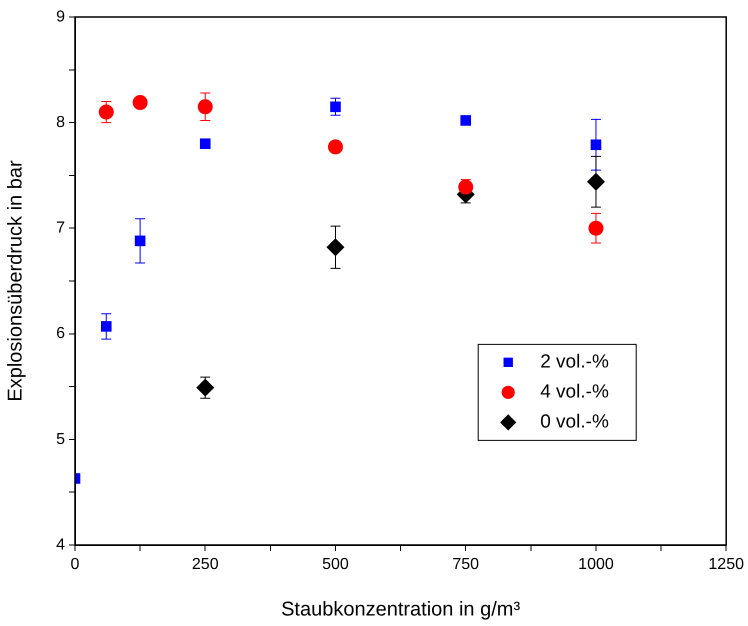 Image resolution: width=748 pixels, height=626 pixels. Describe the element at coordinates (61, 545) in the screenshot. I see `y-tick-label: 4` at that location.